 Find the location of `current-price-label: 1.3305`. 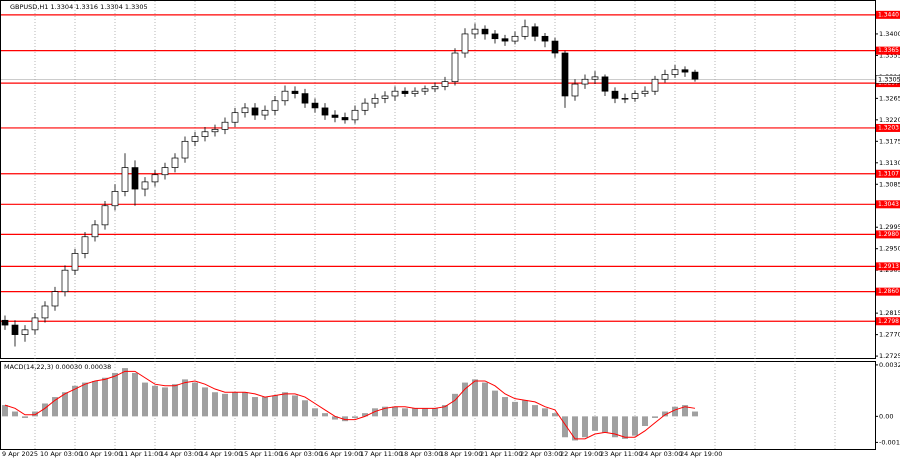

current-price-label: 1.3305 is located at coordinates (889, 79).